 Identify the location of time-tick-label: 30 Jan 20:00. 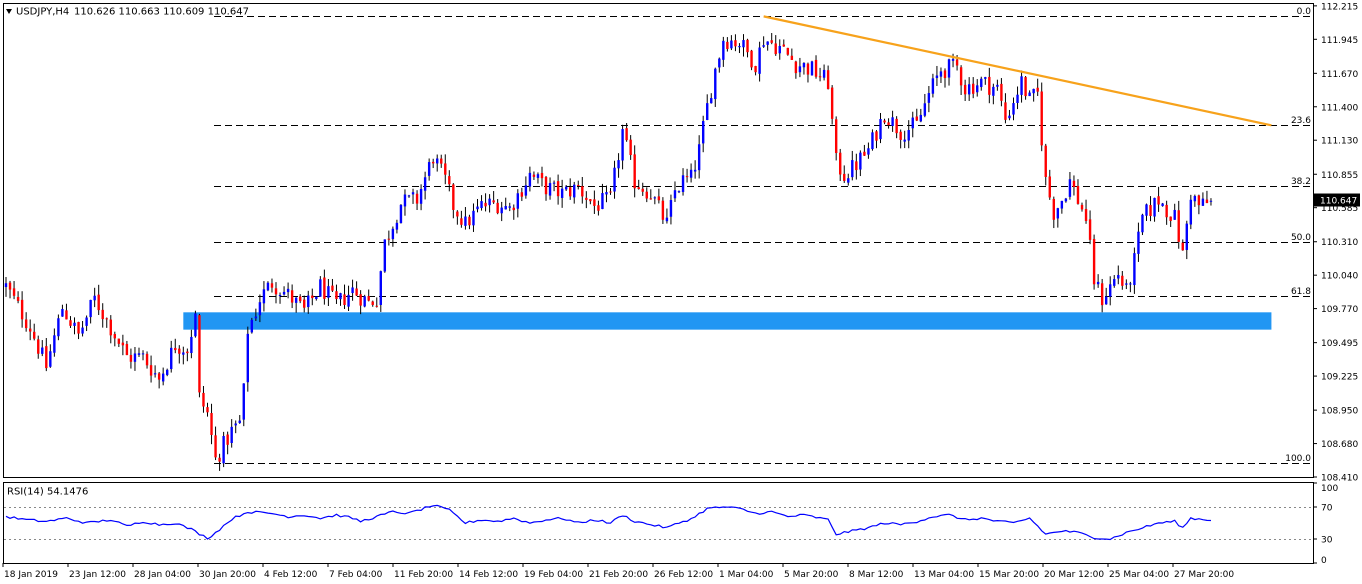
(227, 575).